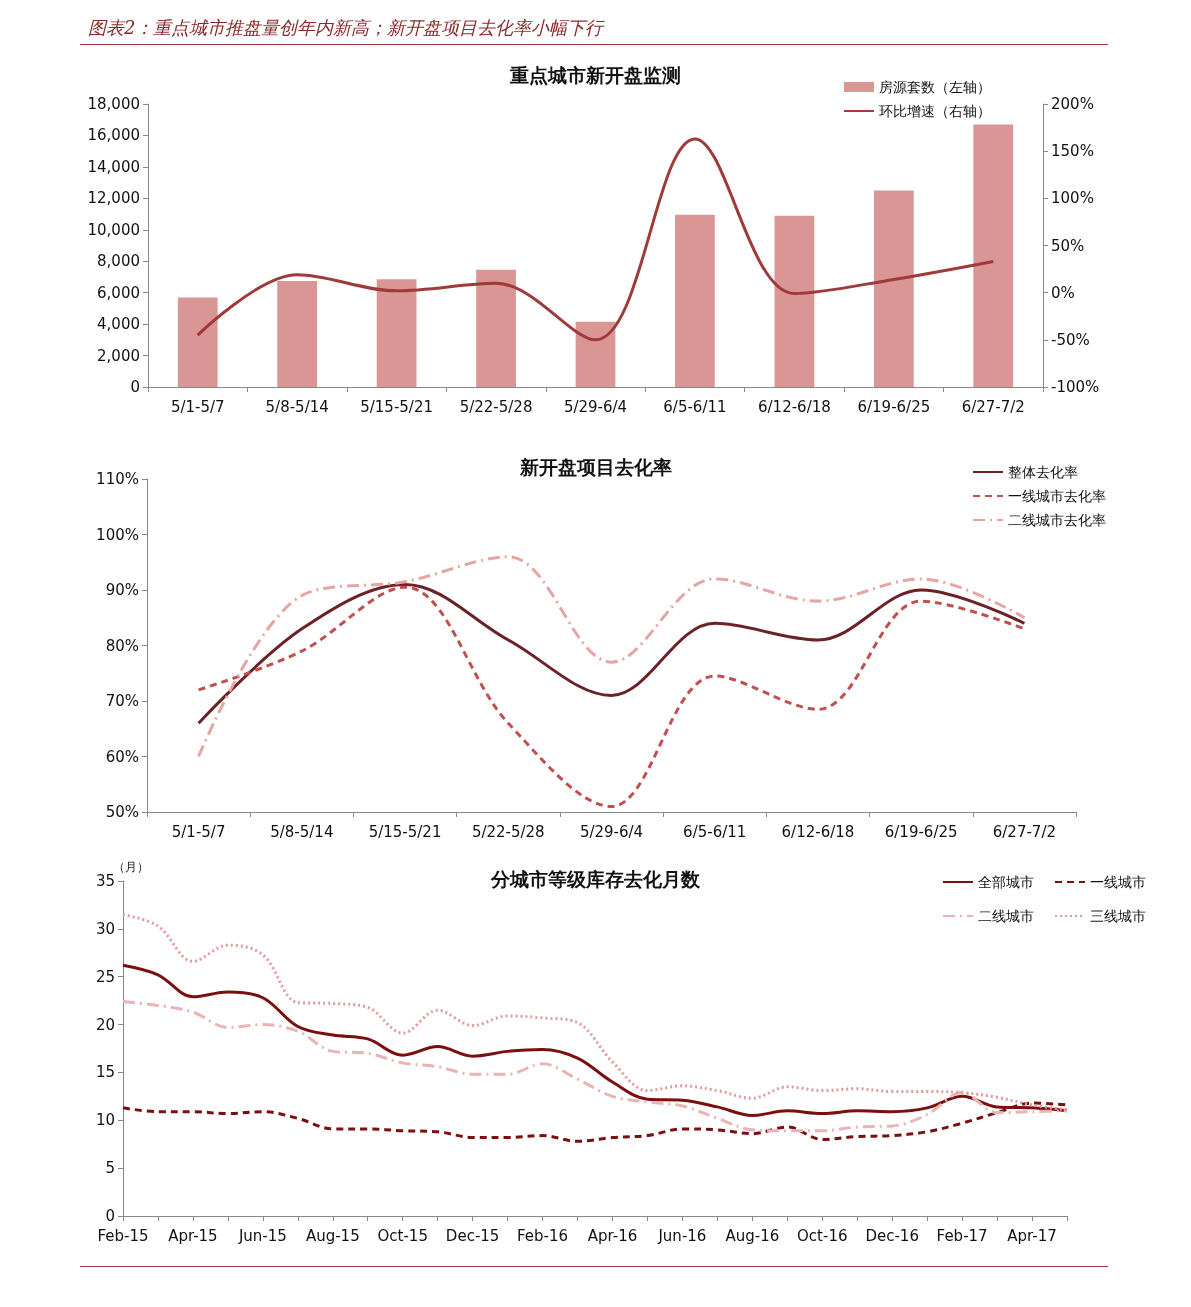  What do you see at coordinates (110, 1168) in the screenshot?
I see `y-tick-label: 5` at bounding box center [110, 1168].